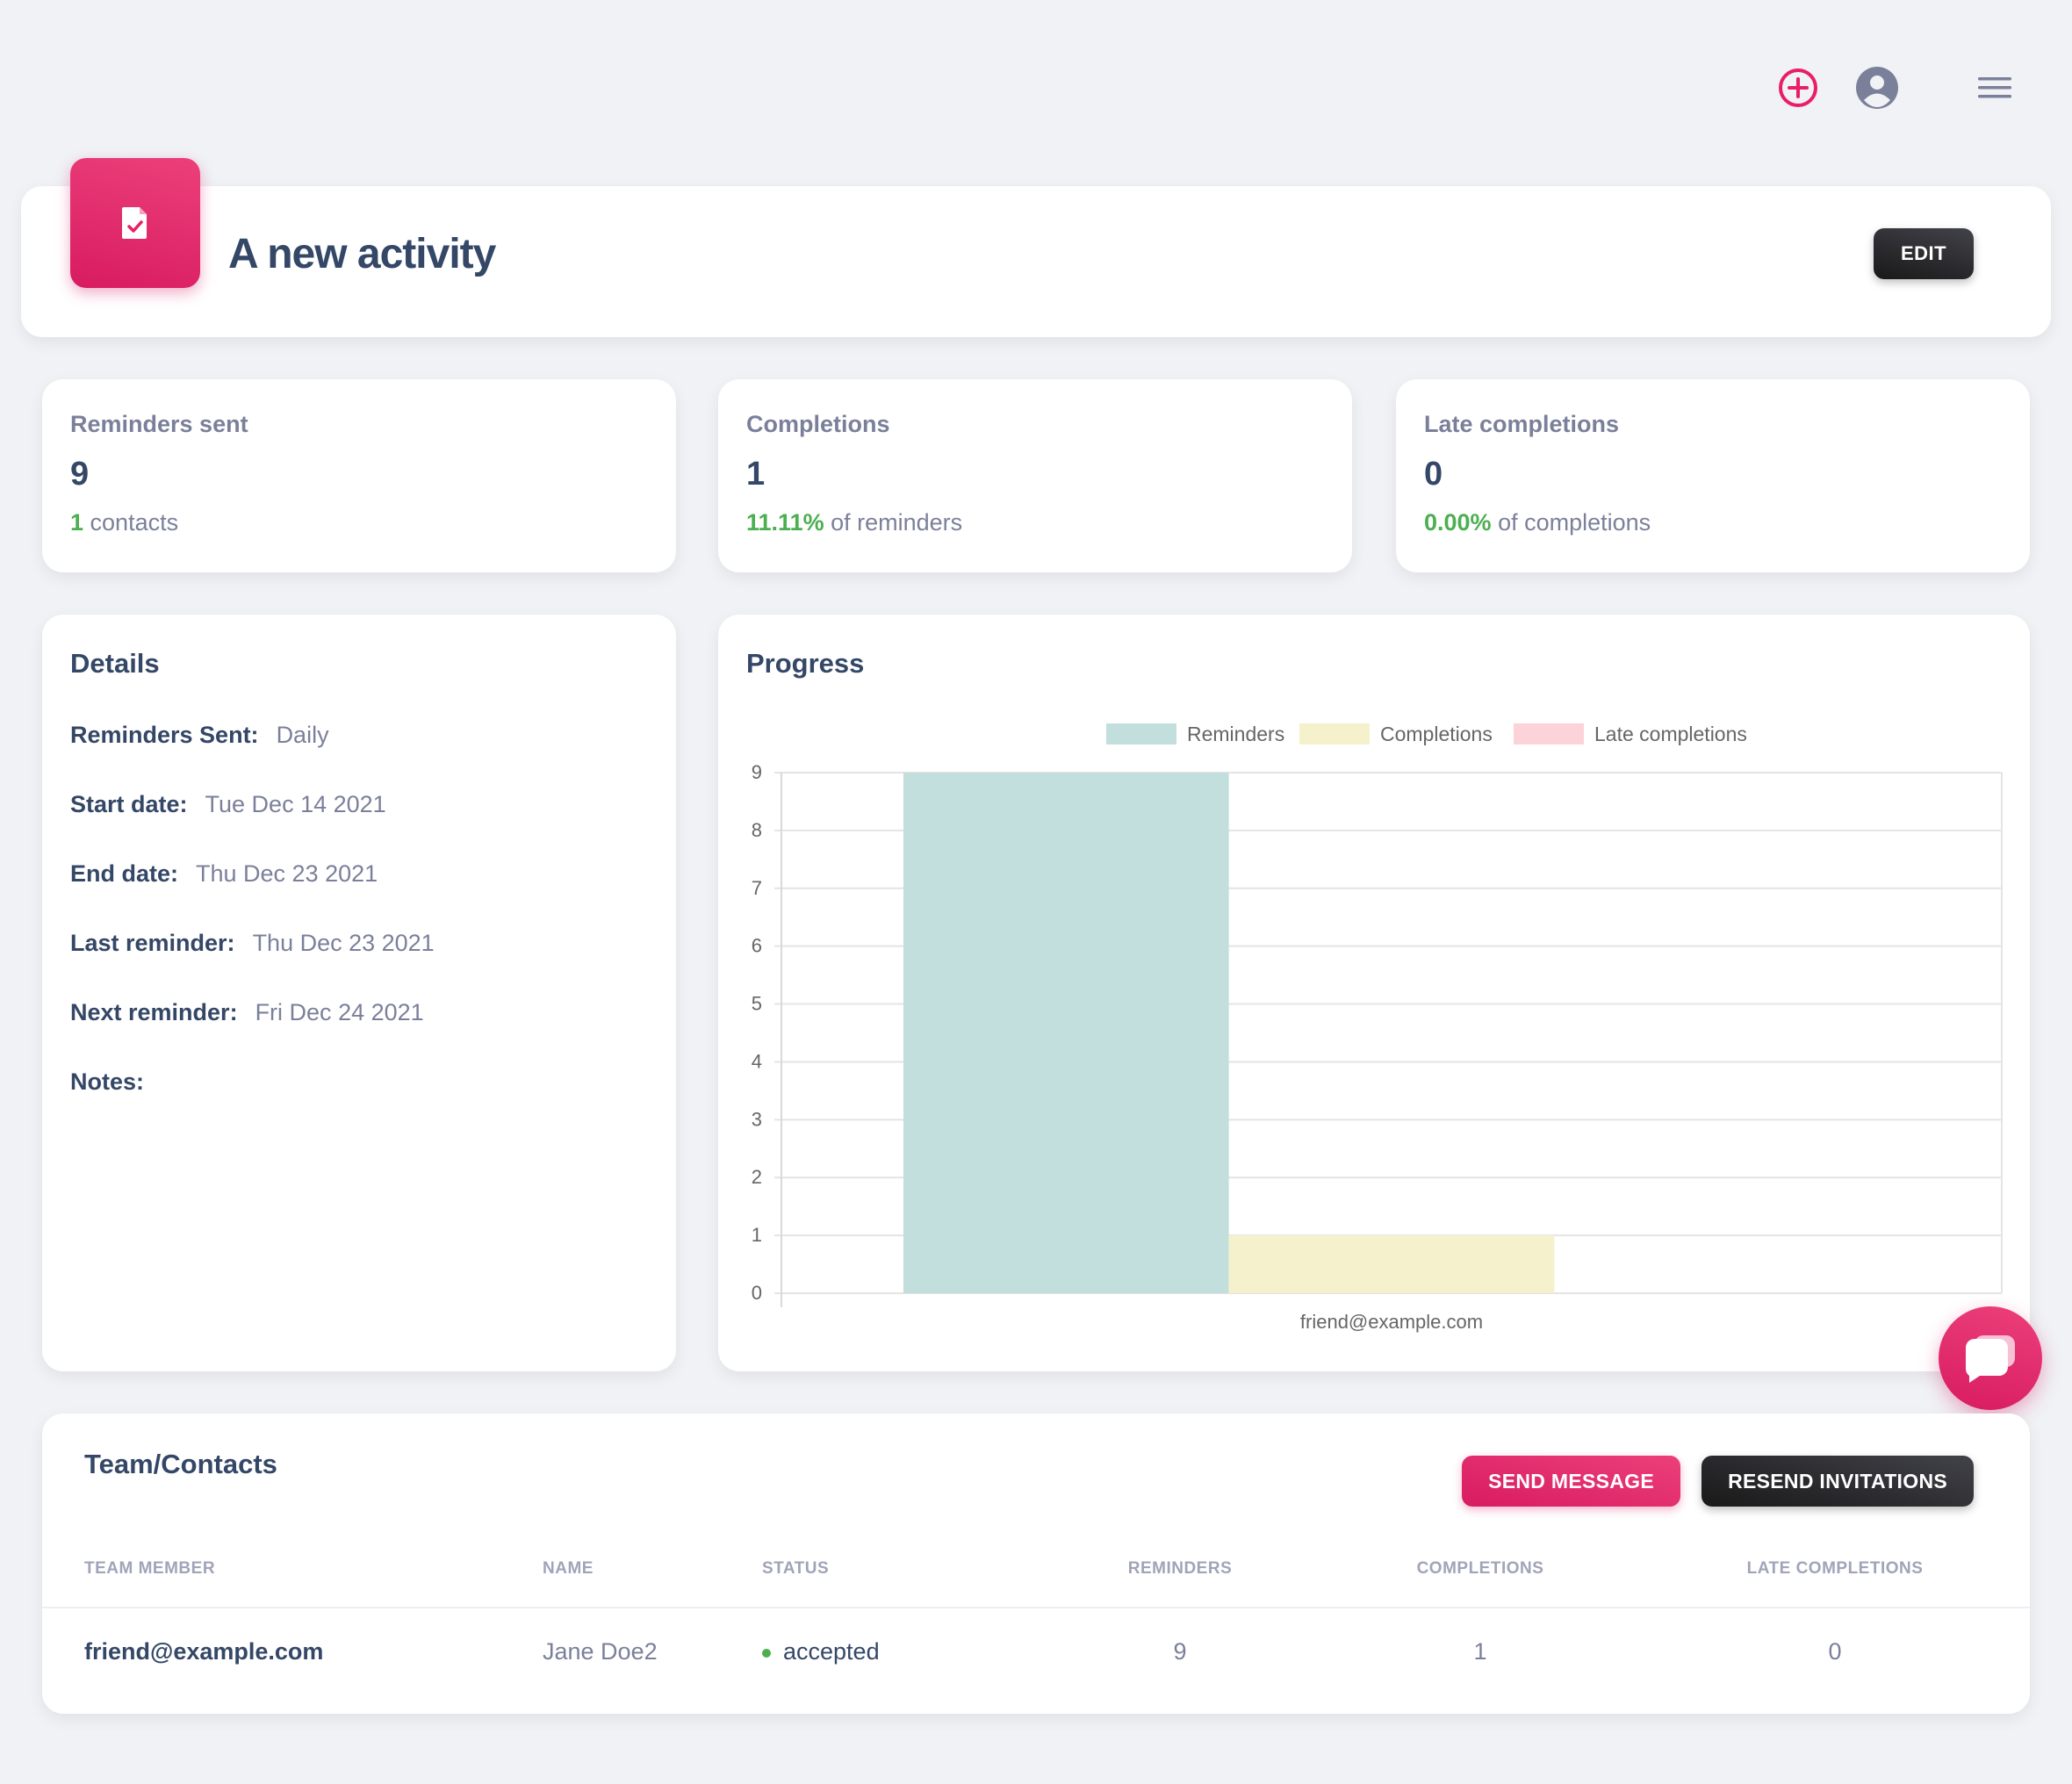 This screenshot has height=1784, width=2072. What do you see at coordinates (1036, 1607) in the screenshot?
I see `table-divider` at bounding box center [1036, 1607].